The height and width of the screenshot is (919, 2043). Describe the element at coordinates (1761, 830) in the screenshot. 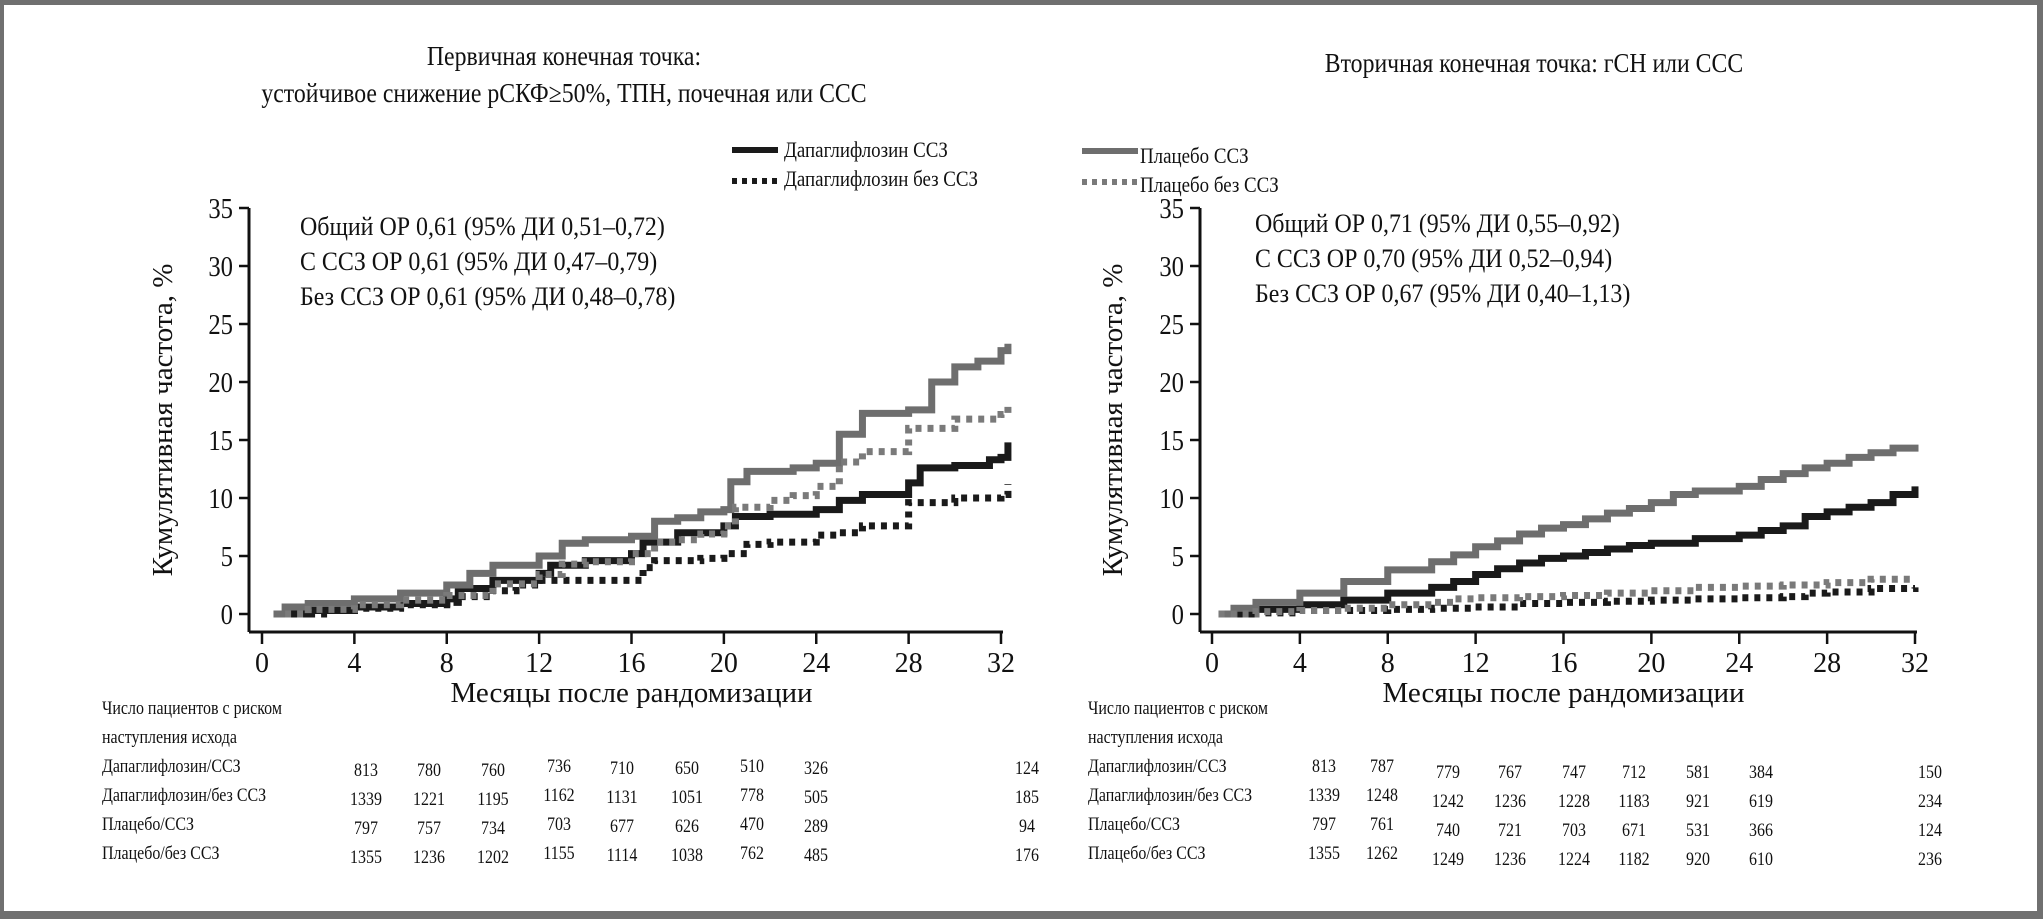

I see `risk-table-cell: 366` at that location.